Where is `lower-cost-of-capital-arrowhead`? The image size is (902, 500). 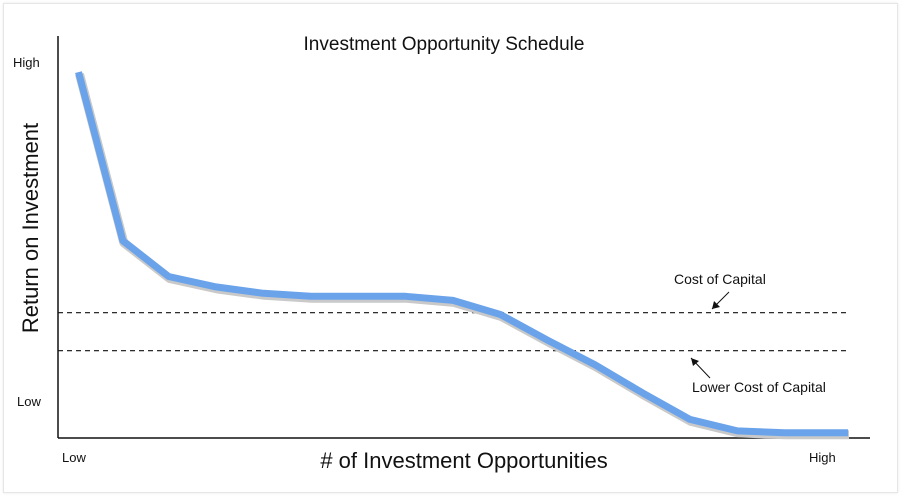
lower-cost-of-capital-arrowhead is located at coordinates (695, 362).